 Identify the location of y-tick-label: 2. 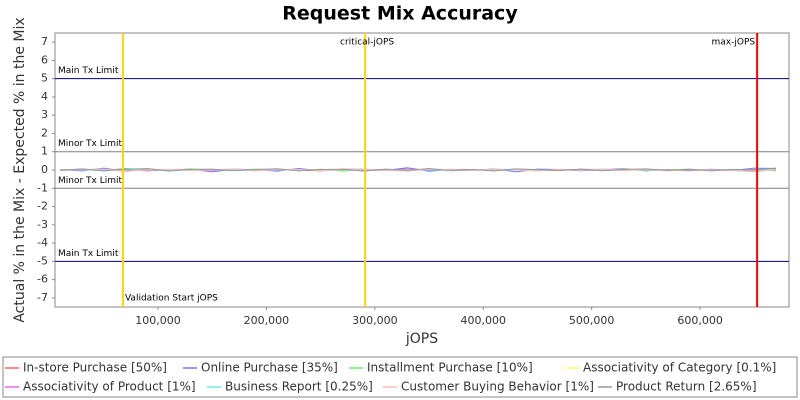
(44, 132).